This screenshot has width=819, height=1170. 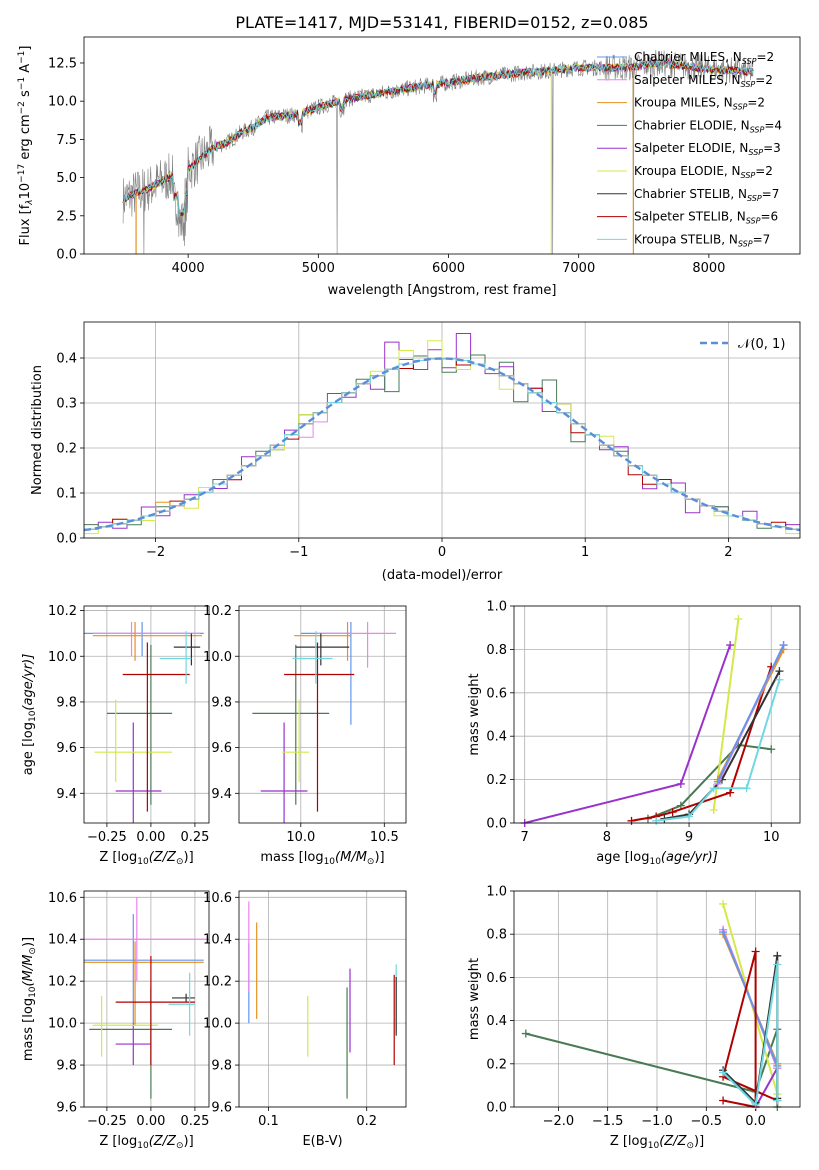 What do you see at coordinates (749, 61) in the screenshot?
I see `label-part: SSP` at bounding box center [749, 61].